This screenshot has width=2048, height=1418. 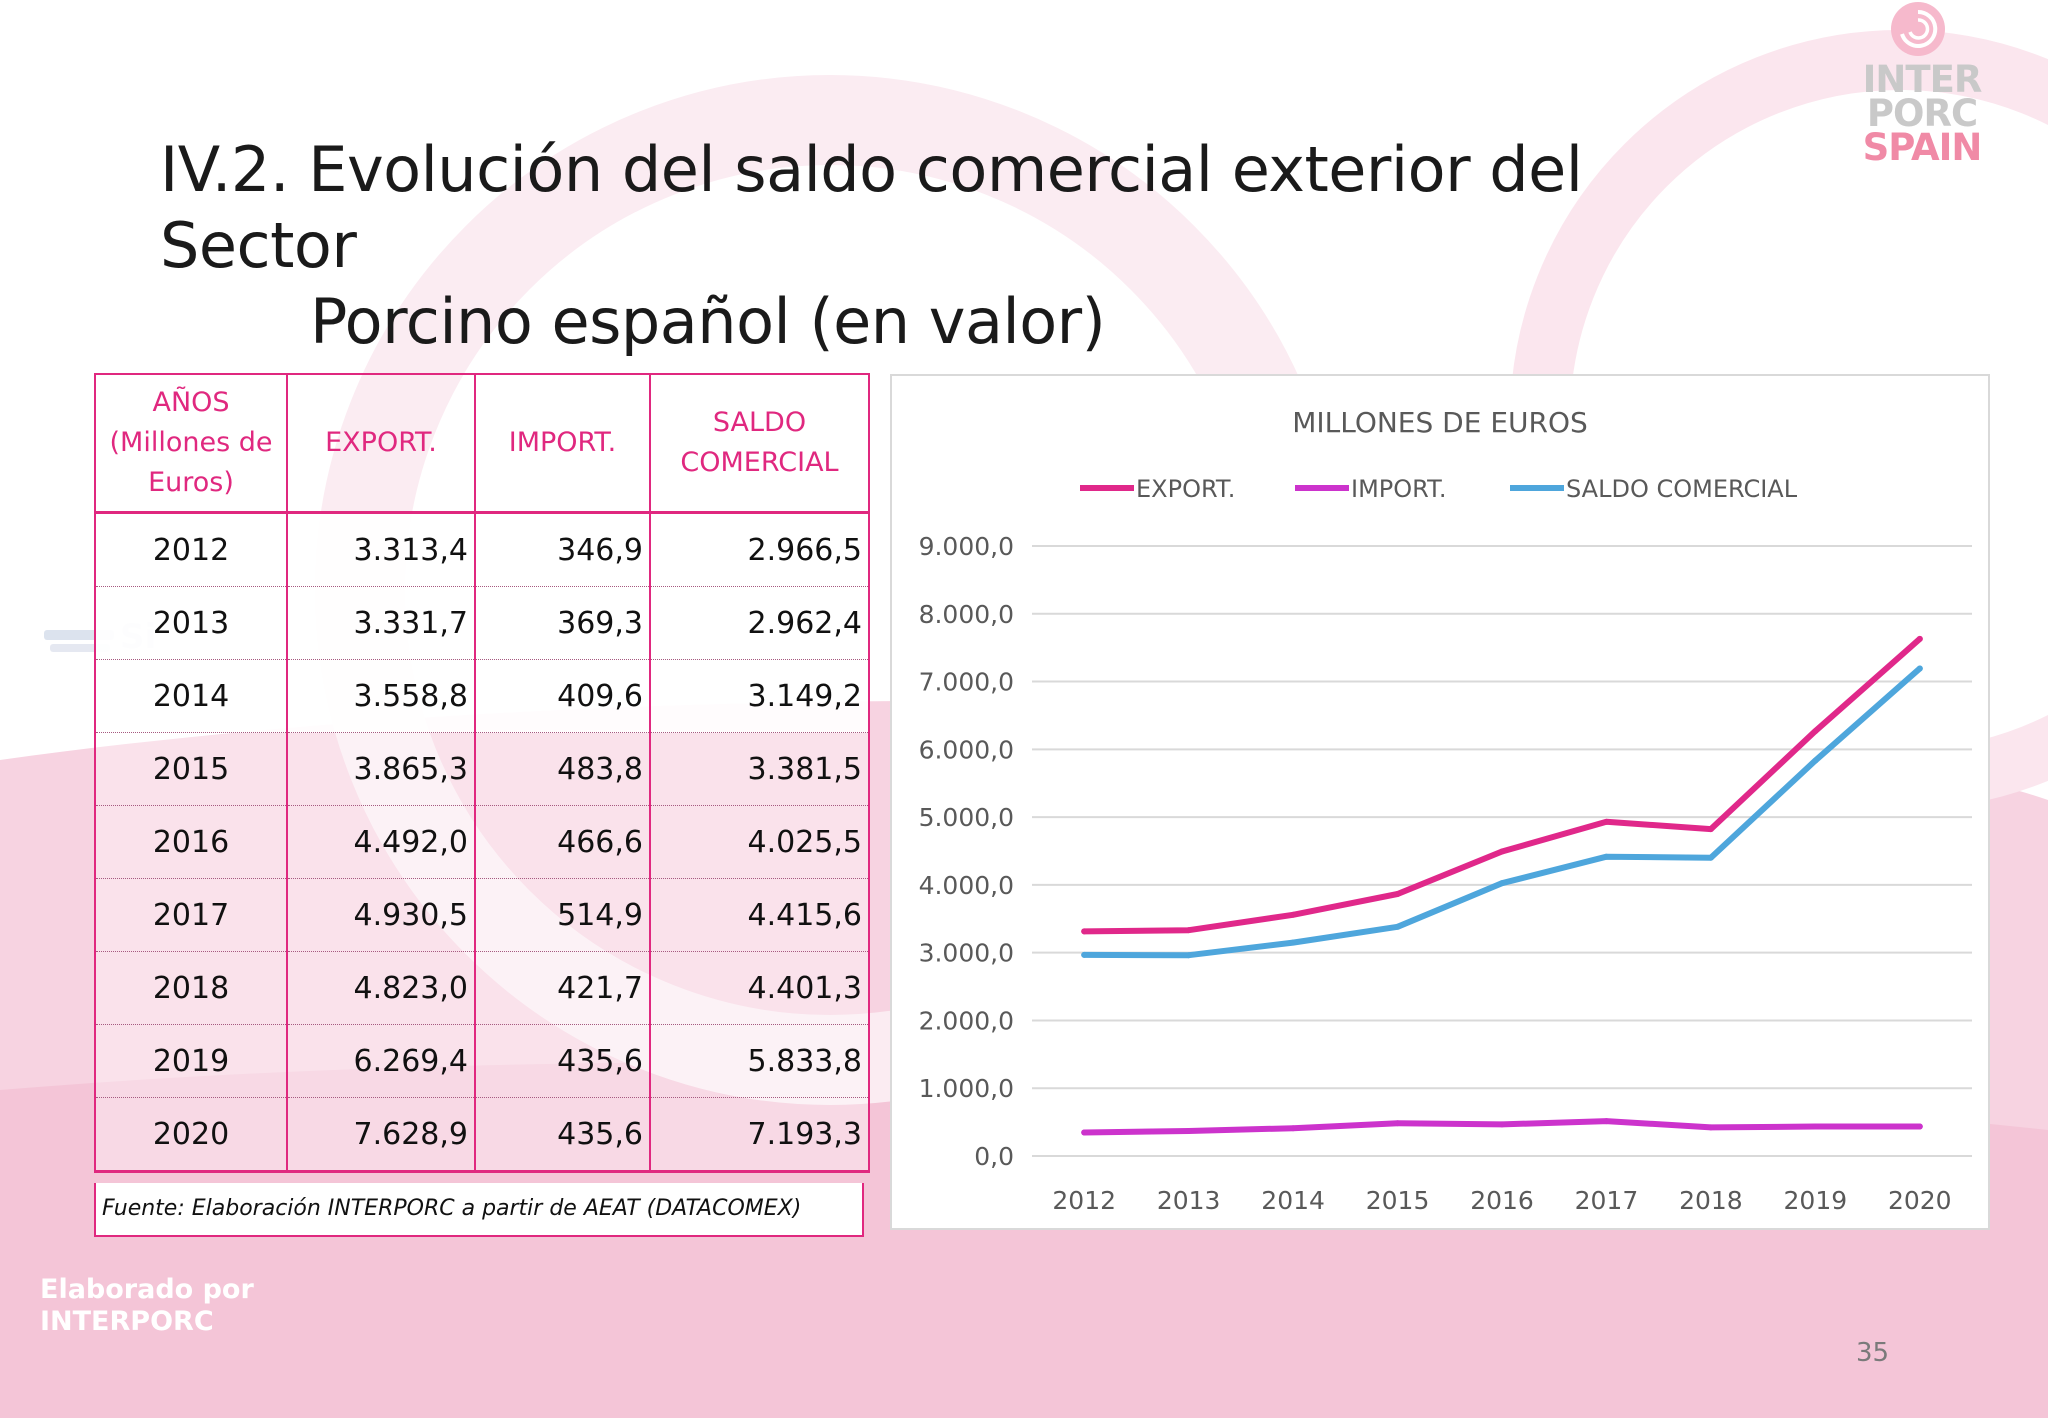 I want to click on export-cell: 3.313,4, so click(x=381, y=549).